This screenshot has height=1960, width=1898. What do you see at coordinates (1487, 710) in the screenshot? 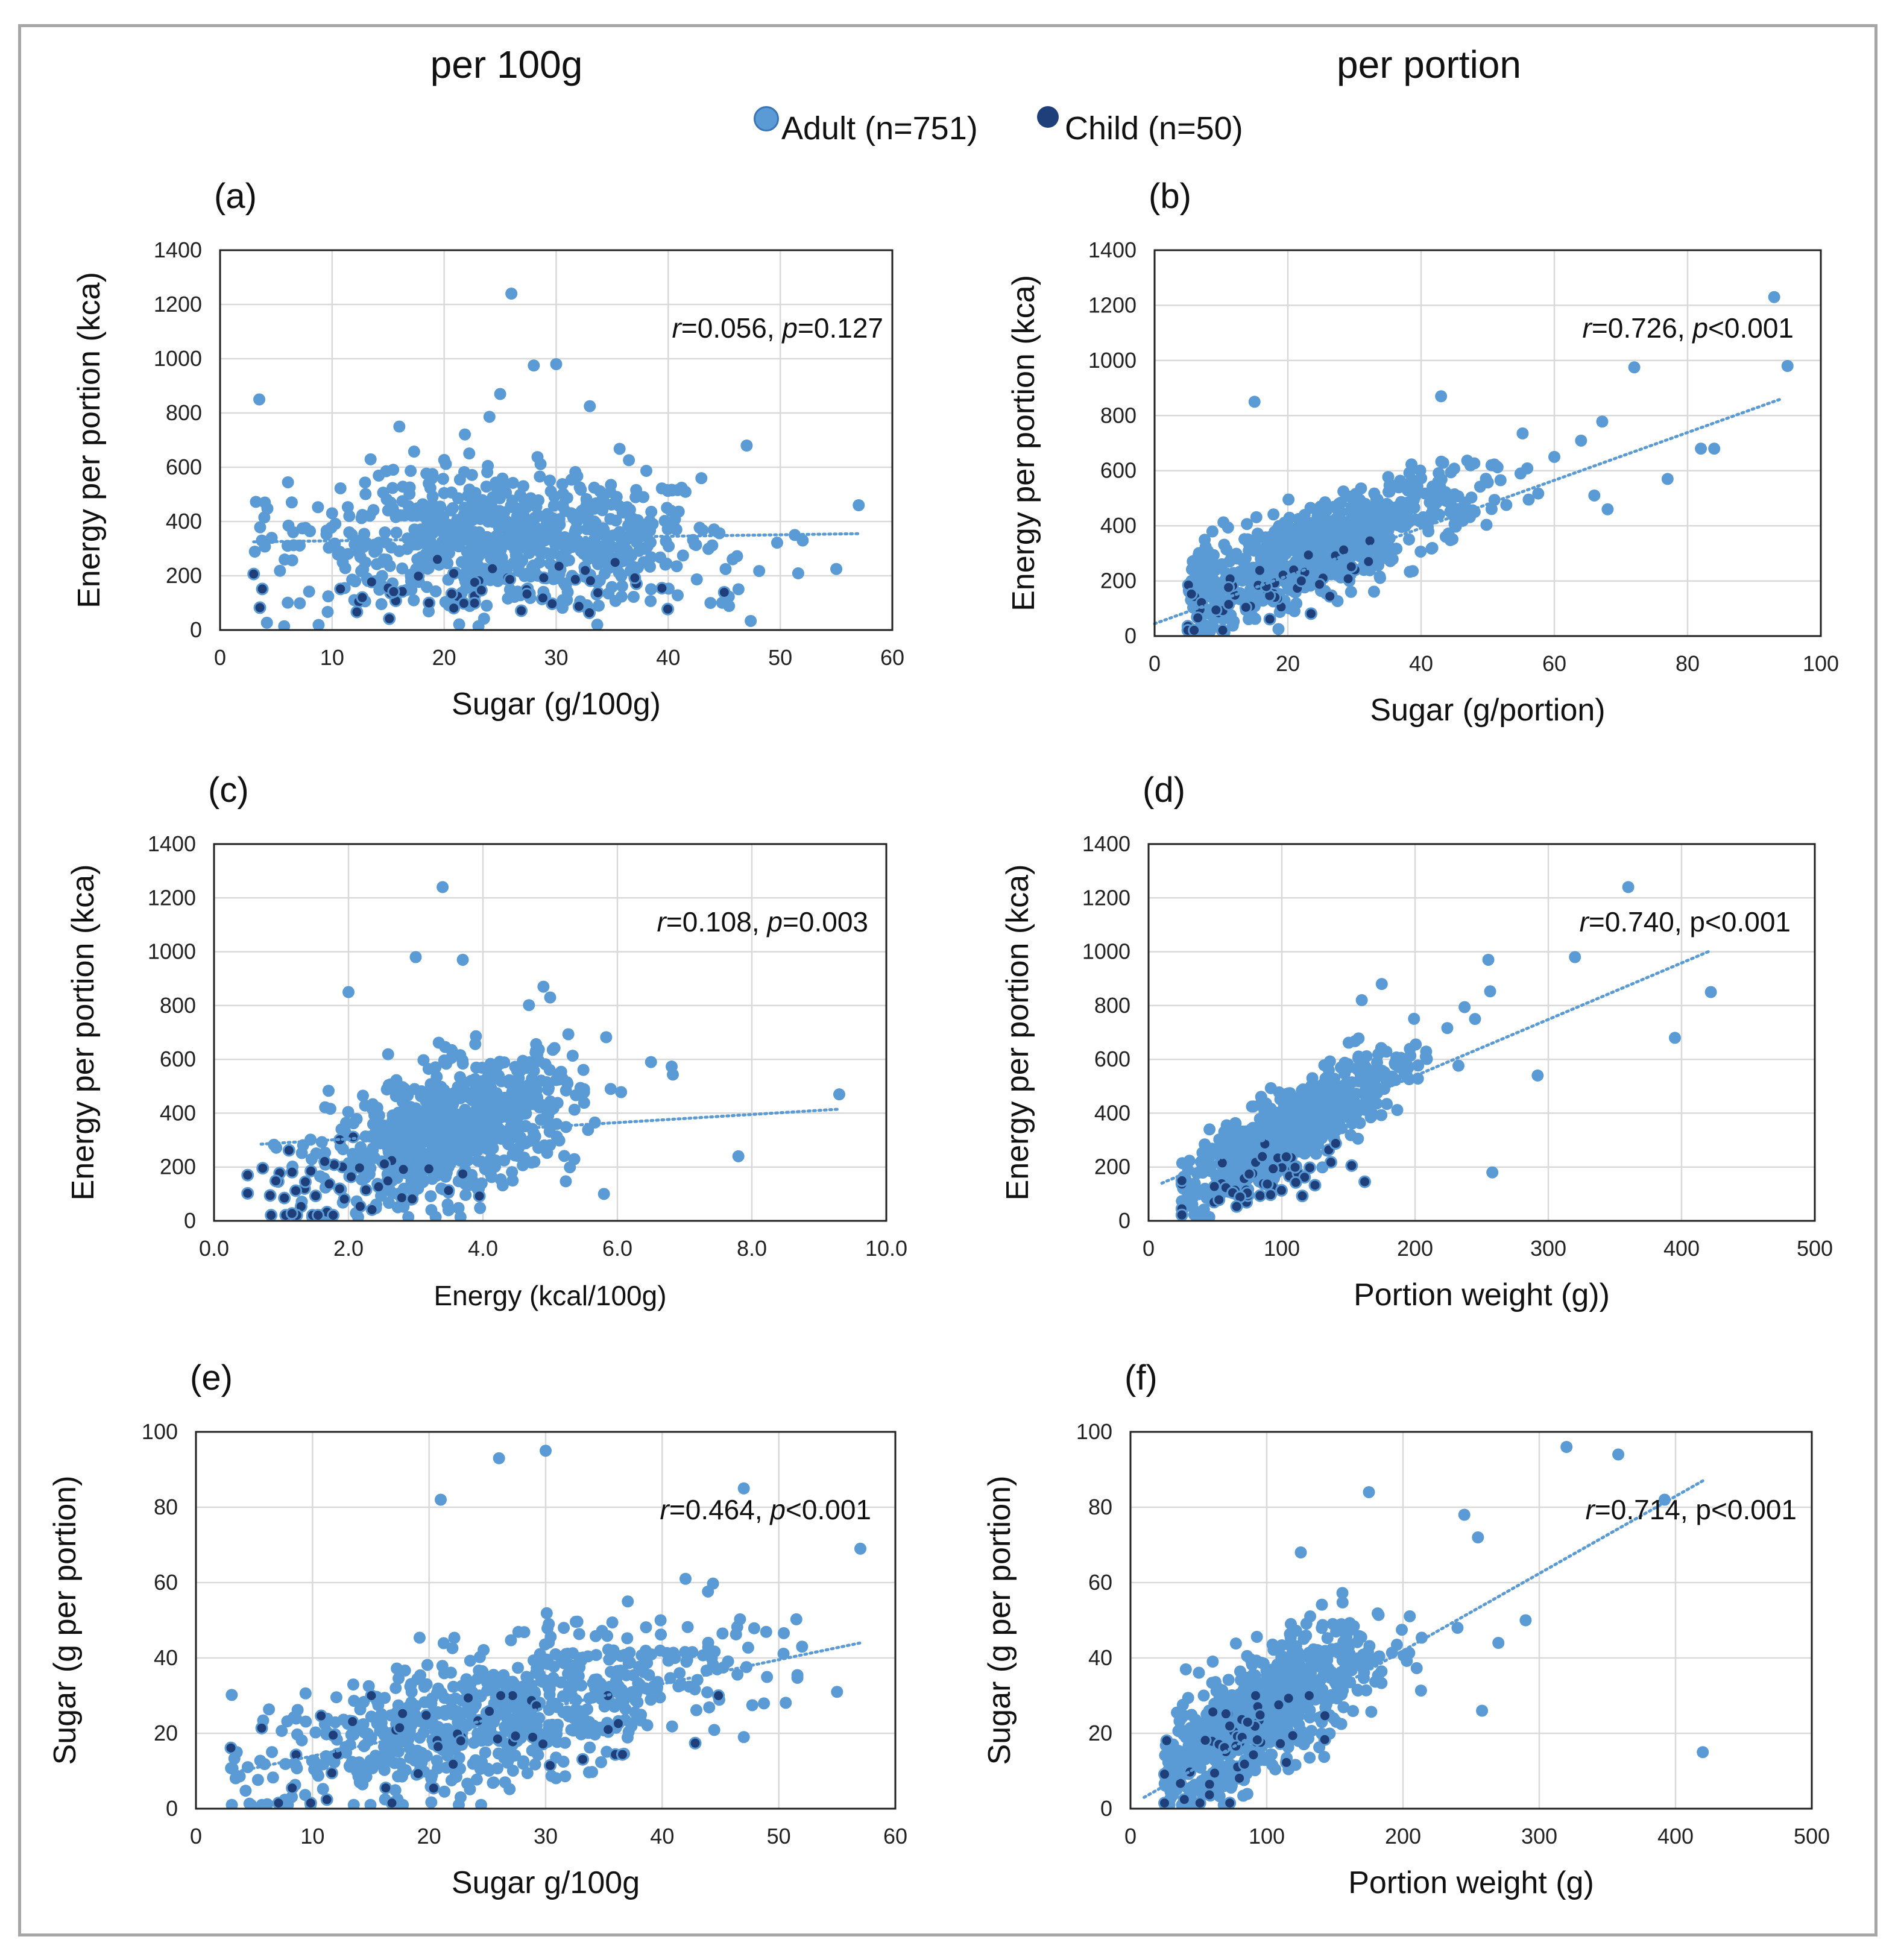
I see `x-axis-label: Sugar (g/portion)` at bounding box center [1487, 710].